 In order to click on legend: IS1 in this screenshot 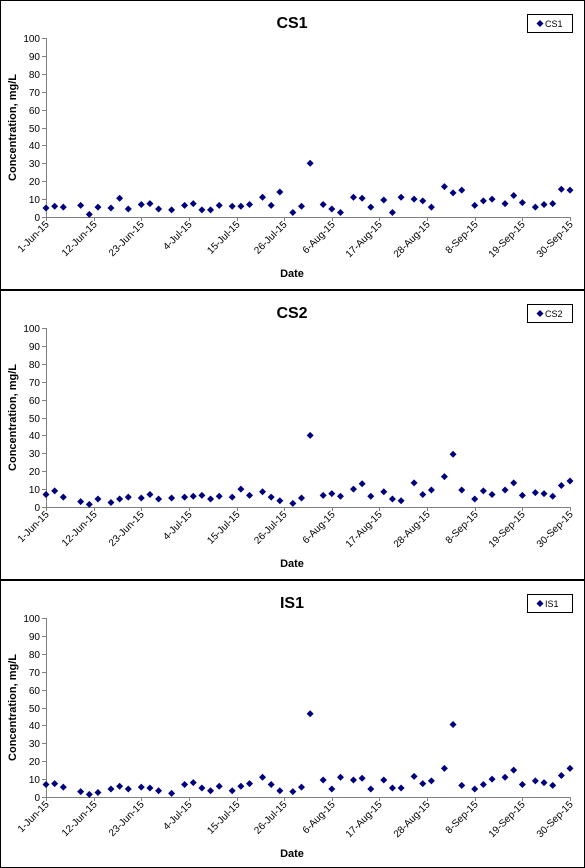, I will do `click(550, 603)`.